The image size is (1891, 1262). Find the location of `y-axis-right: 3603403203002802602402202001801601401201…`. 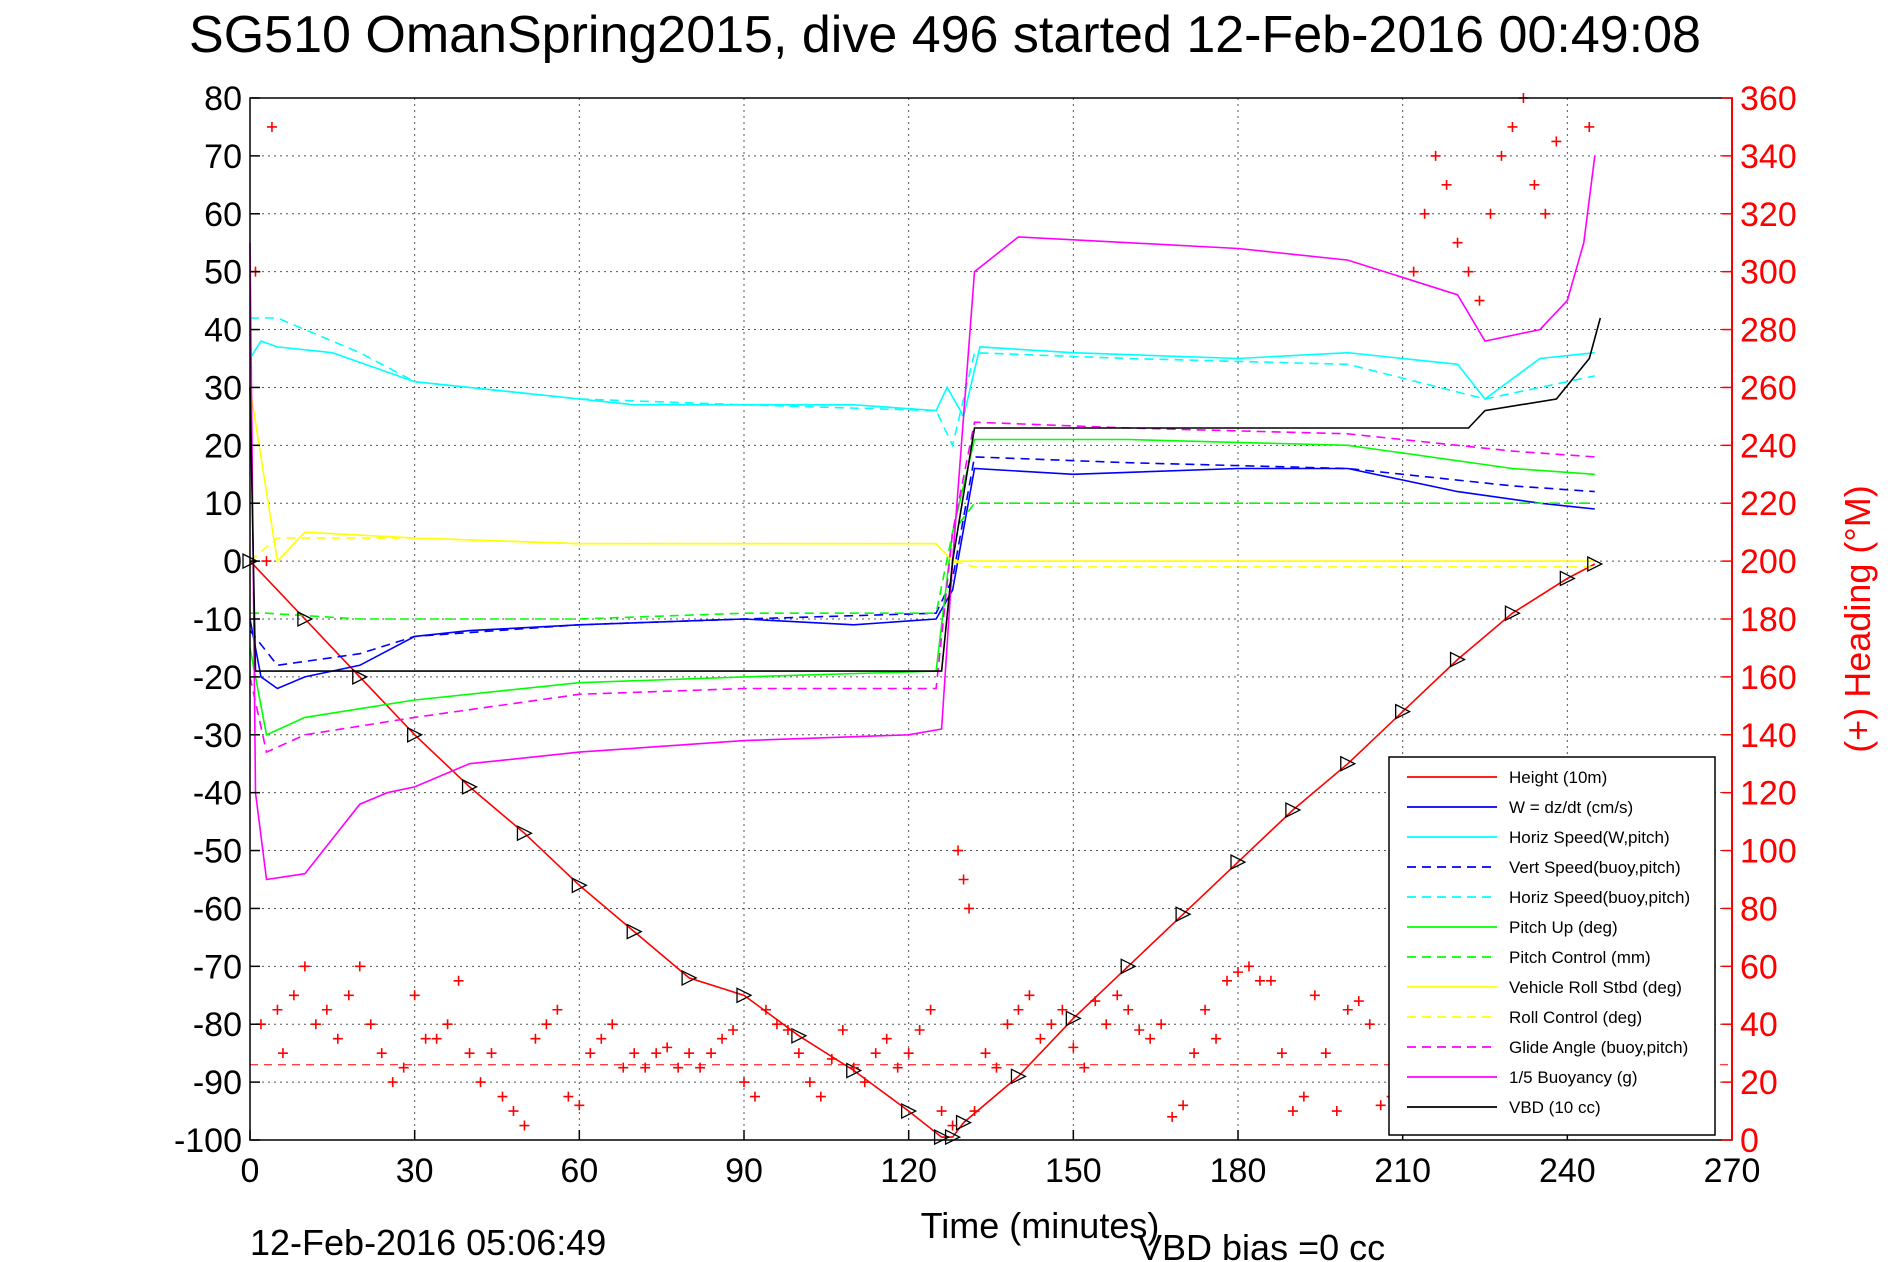

y-axis-right: 3603403203002802602402202001801601401201… is located at coordinates (1759, 620).